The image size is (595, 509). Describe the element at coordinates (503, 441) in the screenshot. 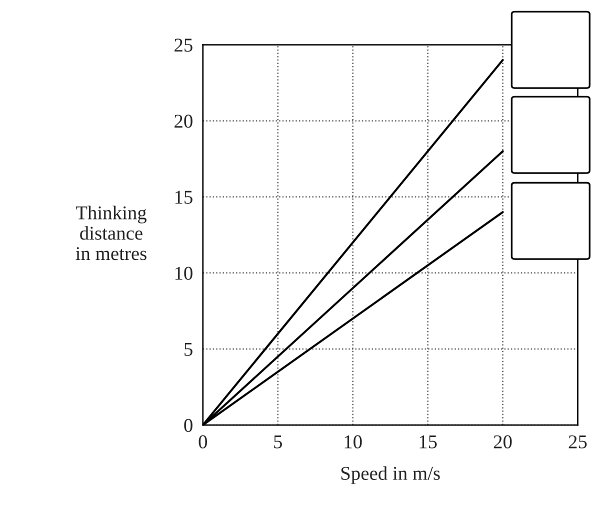

I see `x-tick-label: 20` at that location.